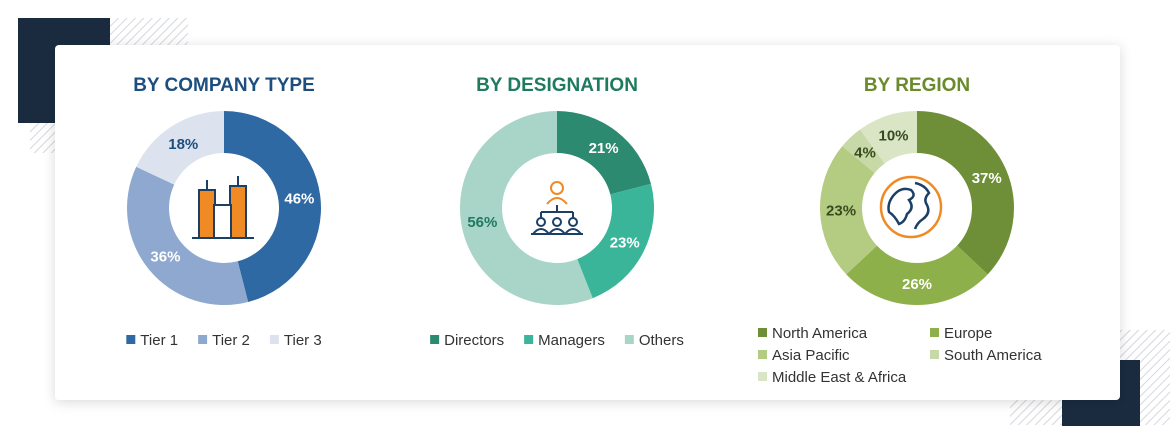 Image resolution: width=1170 pixels, height=444 pixels. I want to click on slice-label: 46%, so click(299, 198).